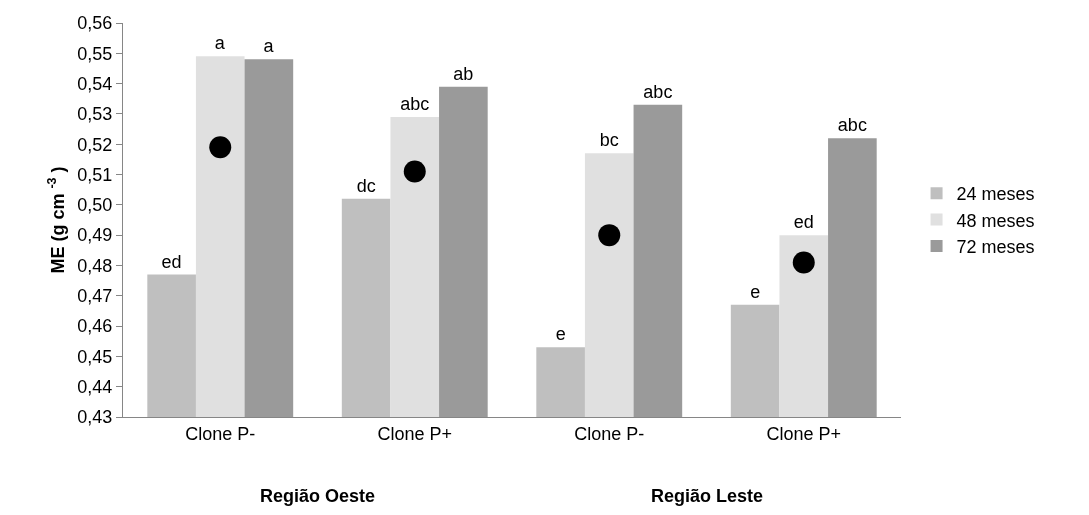  What do you see at coordinates (95, 417) in the screenshot?
I see `y-tick-label: 0,43` at bounding box center [95, 417].